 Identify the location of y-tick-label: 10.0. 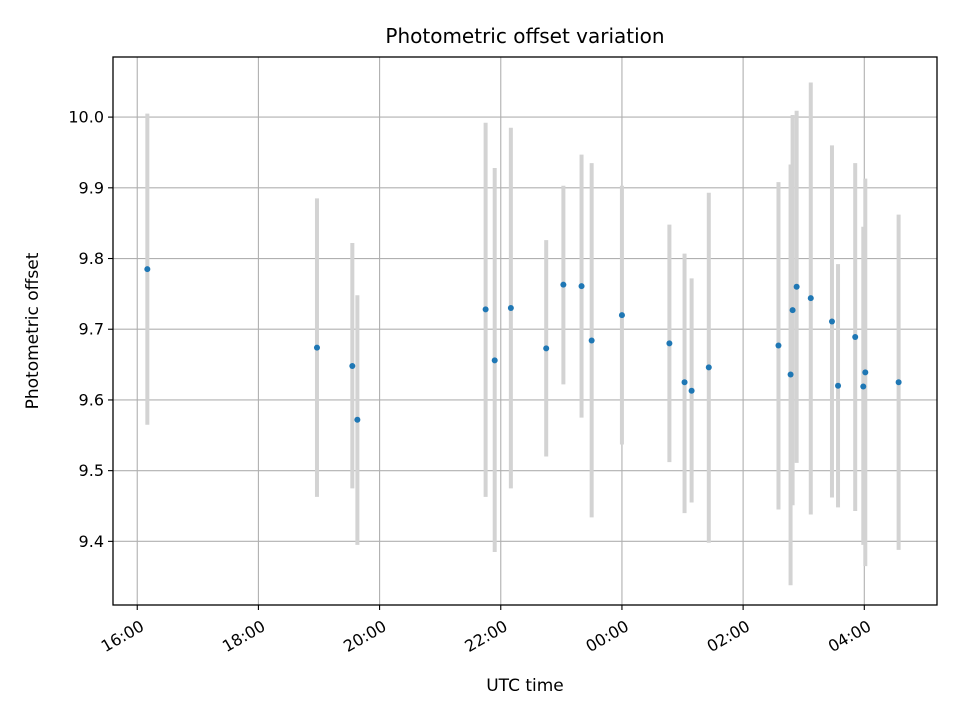
(86, 117).